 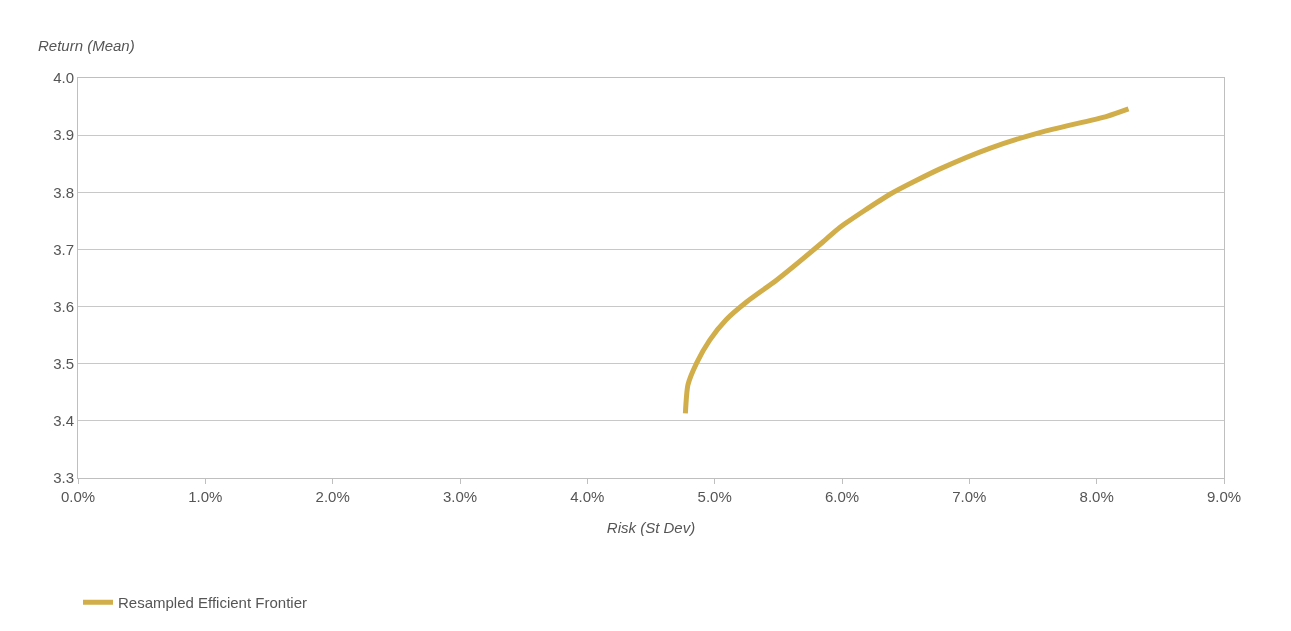 I want to click on x-tick-label: 1.0%, so click(x=205, y=496).